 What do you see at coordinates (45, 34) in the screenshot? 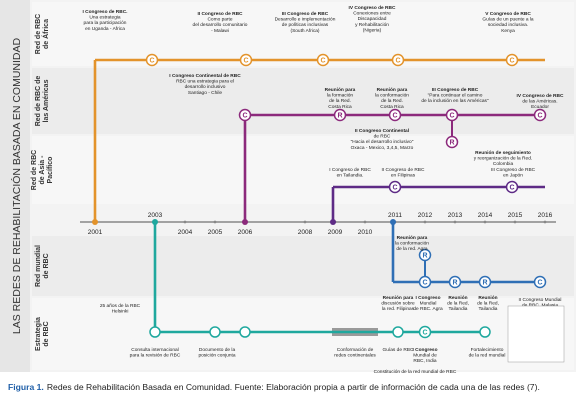
I see `row-label: de África` at bounding box center [45, 34].